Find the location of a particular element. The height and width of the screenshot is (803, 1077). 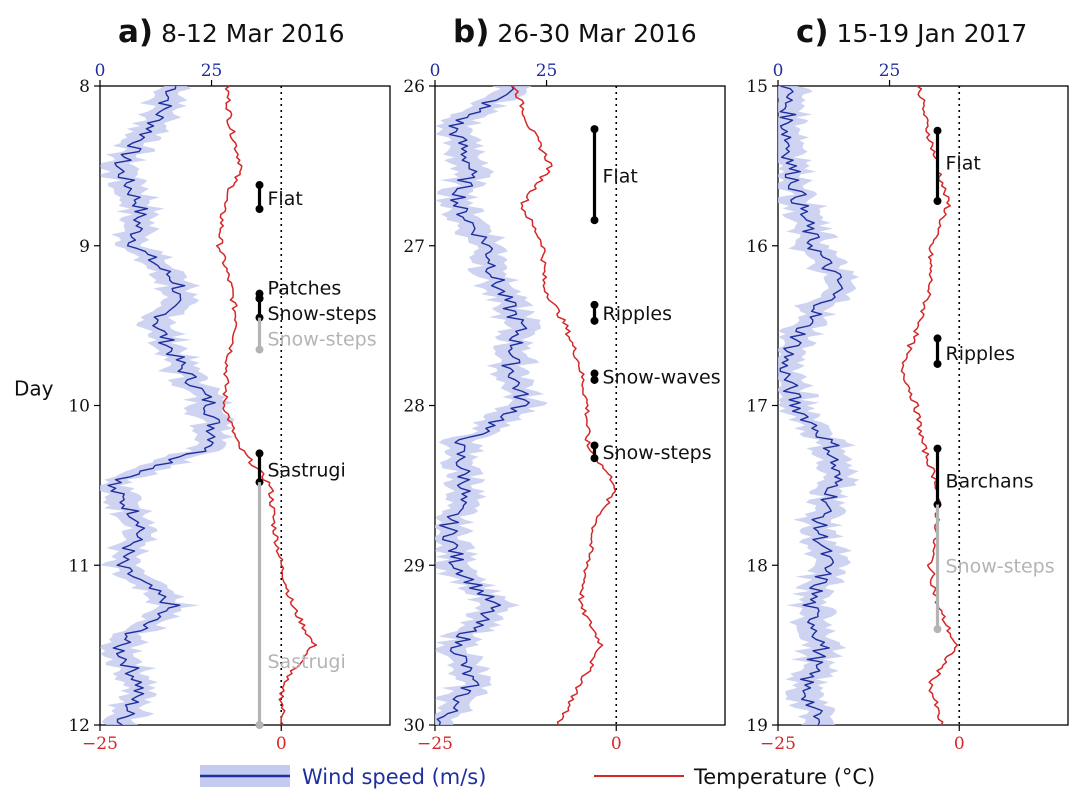

y-tick-label: 12 is located at coordinates (79, 726).